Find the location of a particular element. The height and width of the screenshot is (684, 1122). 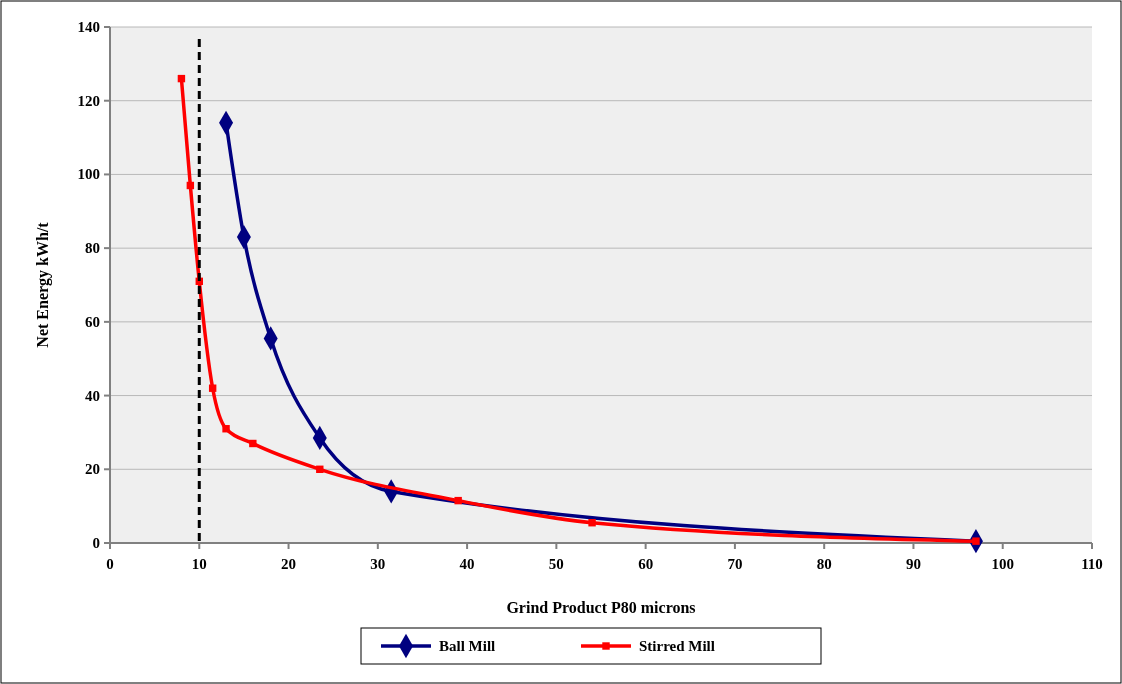

x-tick-label: 0 is located at coordinates (110, 564).